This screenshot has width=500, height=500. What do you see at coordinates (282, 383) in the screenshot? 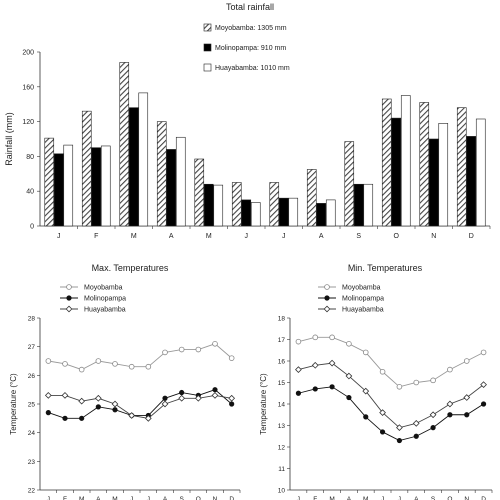
I see `y-tick-label: 15` at bounding box center [282, 383].